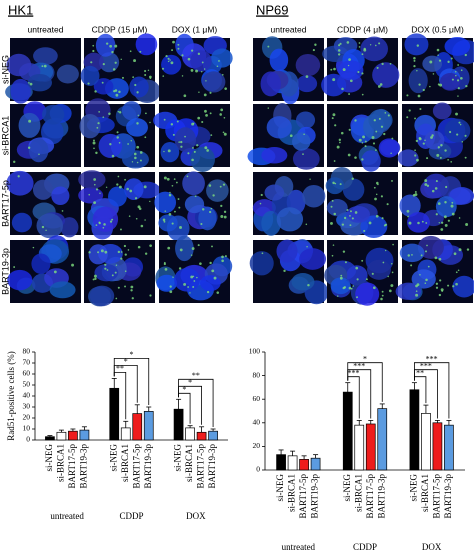 This screenshot has height=556, width=474. I want to click on row-label: BART19-3p, so click(5, 271).